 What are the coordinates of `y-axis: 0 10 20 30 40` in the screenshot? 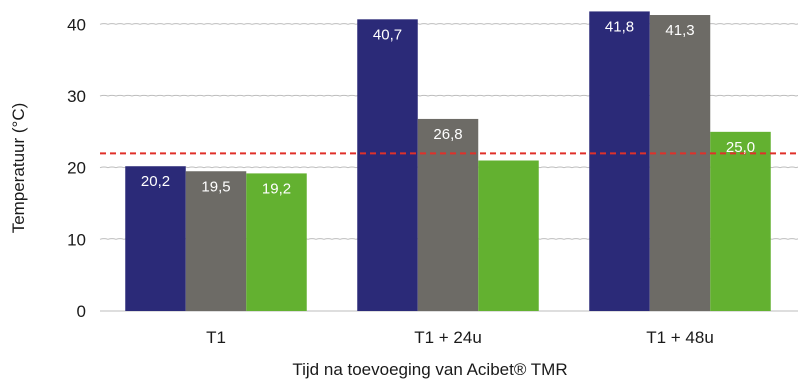 It's located at (76, 168).